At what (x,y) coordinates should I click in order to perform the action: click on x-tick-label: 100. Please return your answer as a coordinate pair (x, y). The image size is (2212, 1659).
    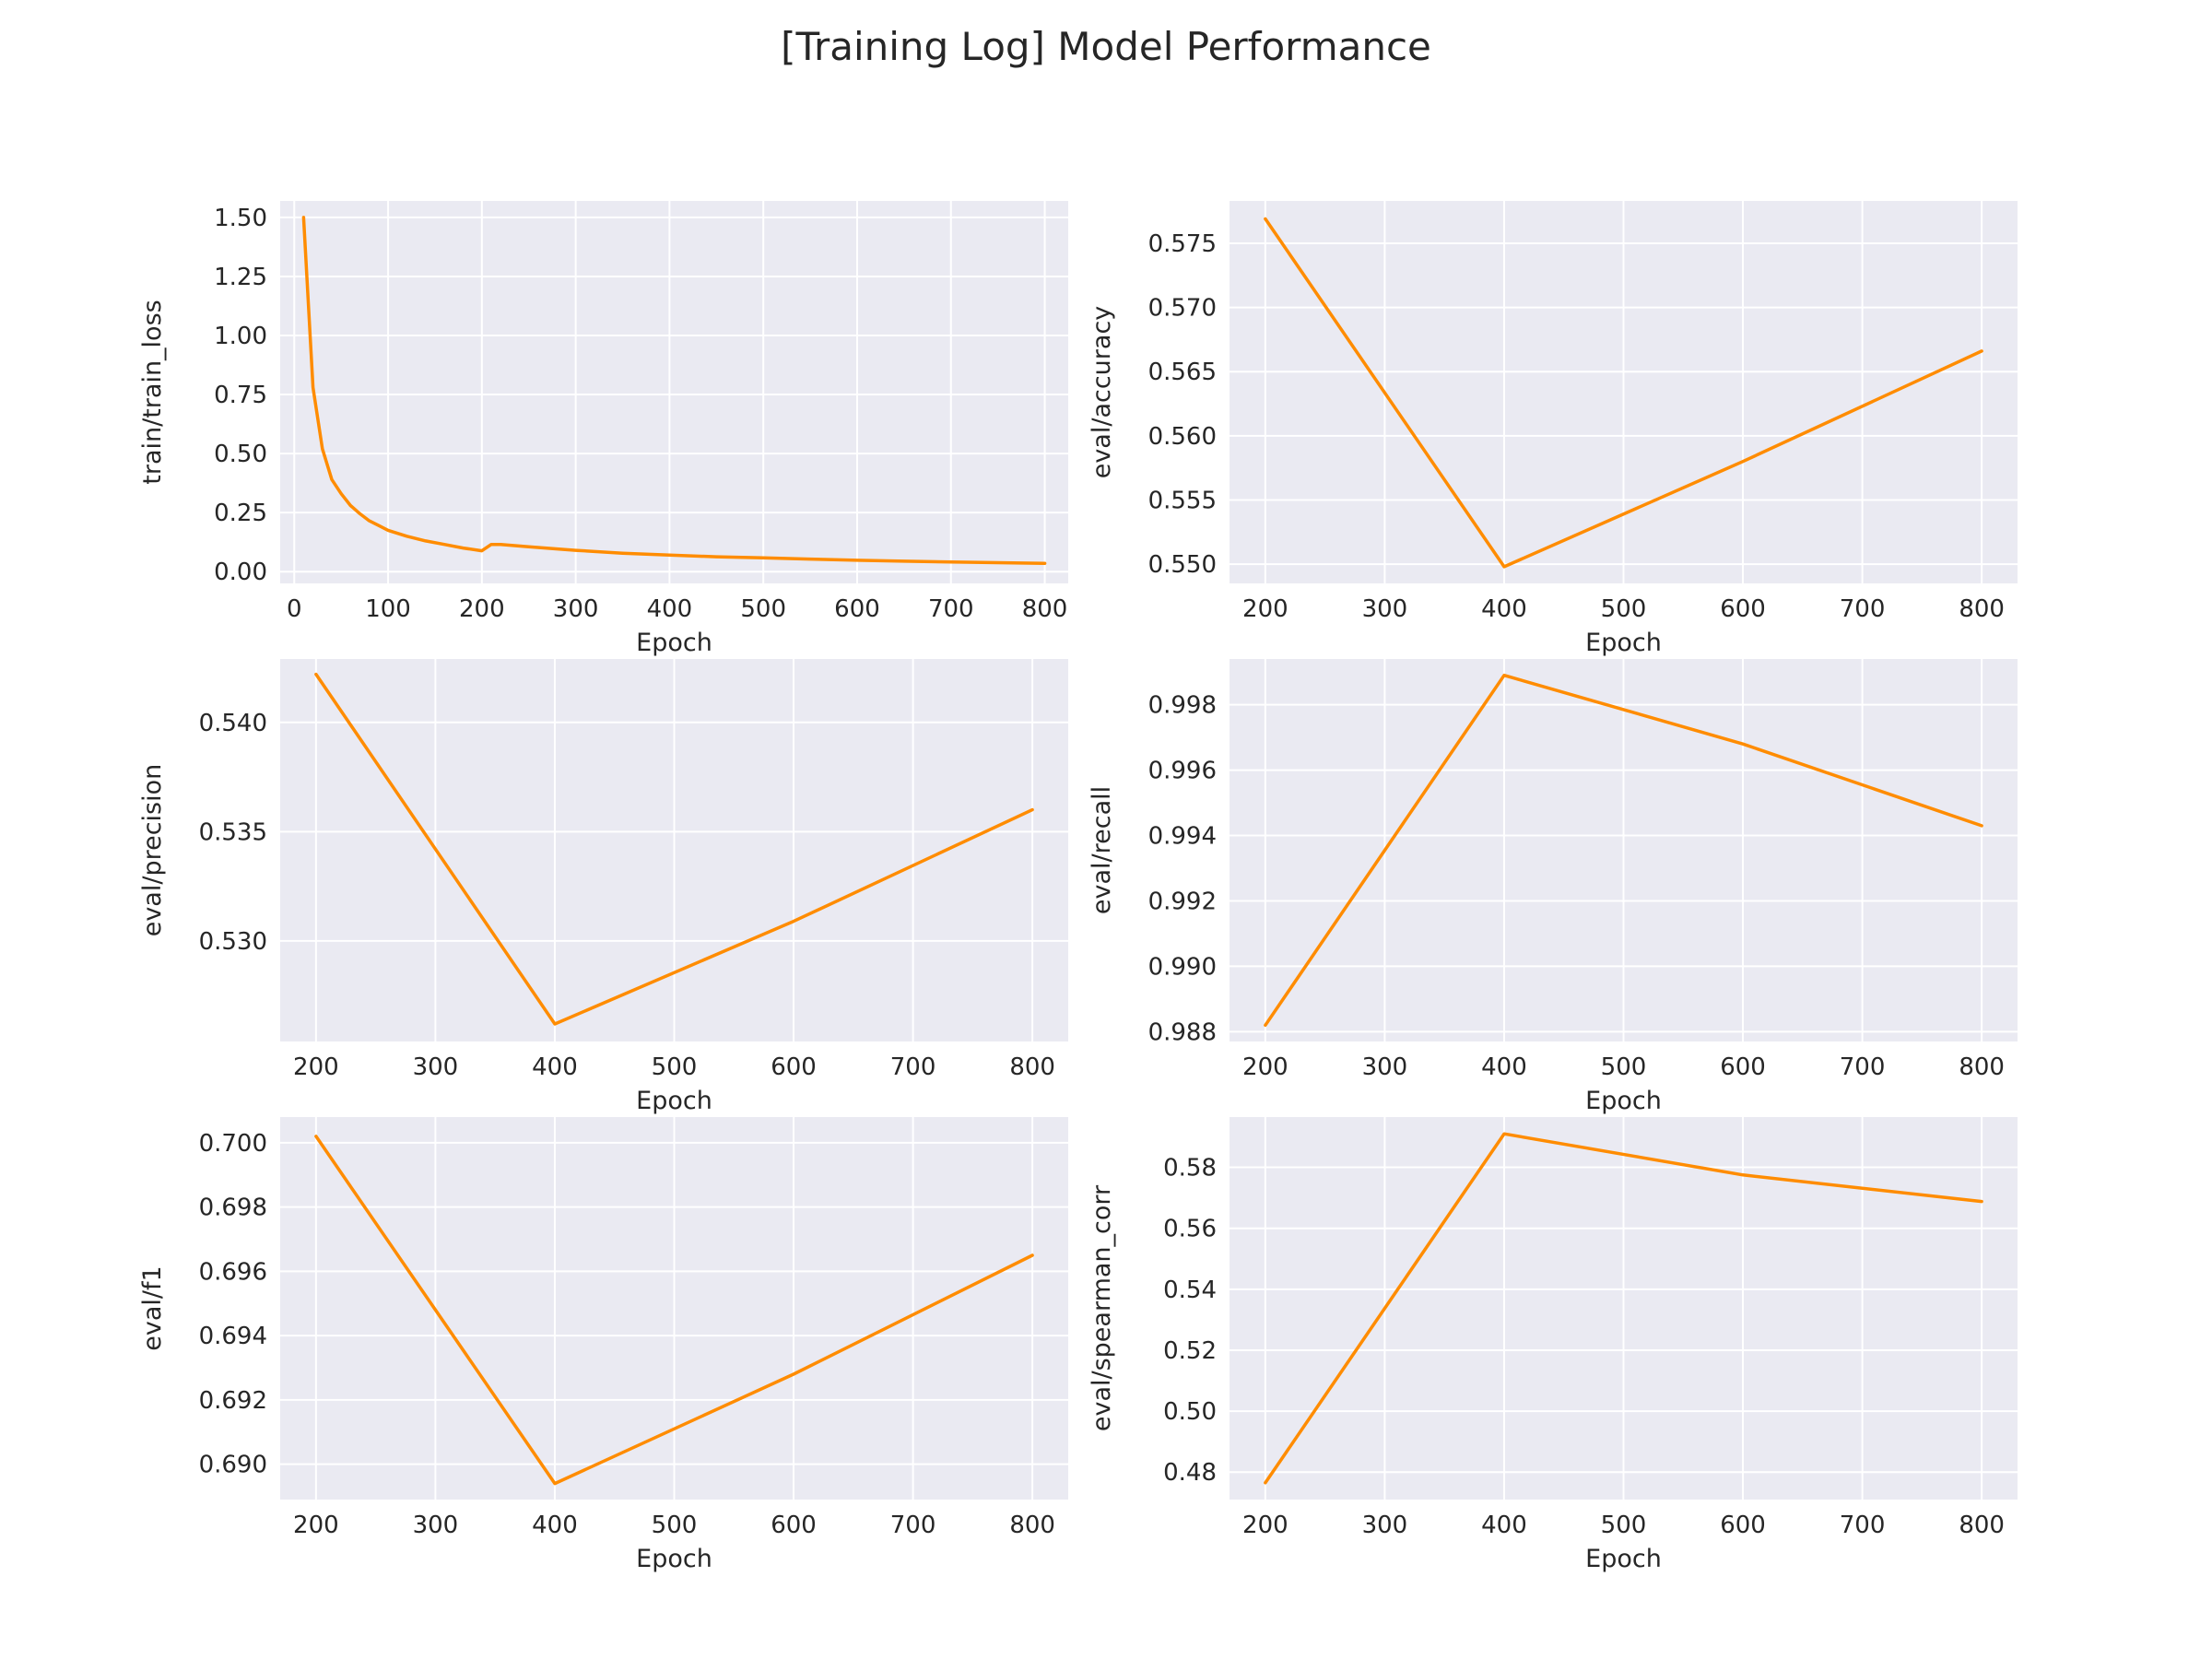
    Looking at the image, I should click on (388, 609).